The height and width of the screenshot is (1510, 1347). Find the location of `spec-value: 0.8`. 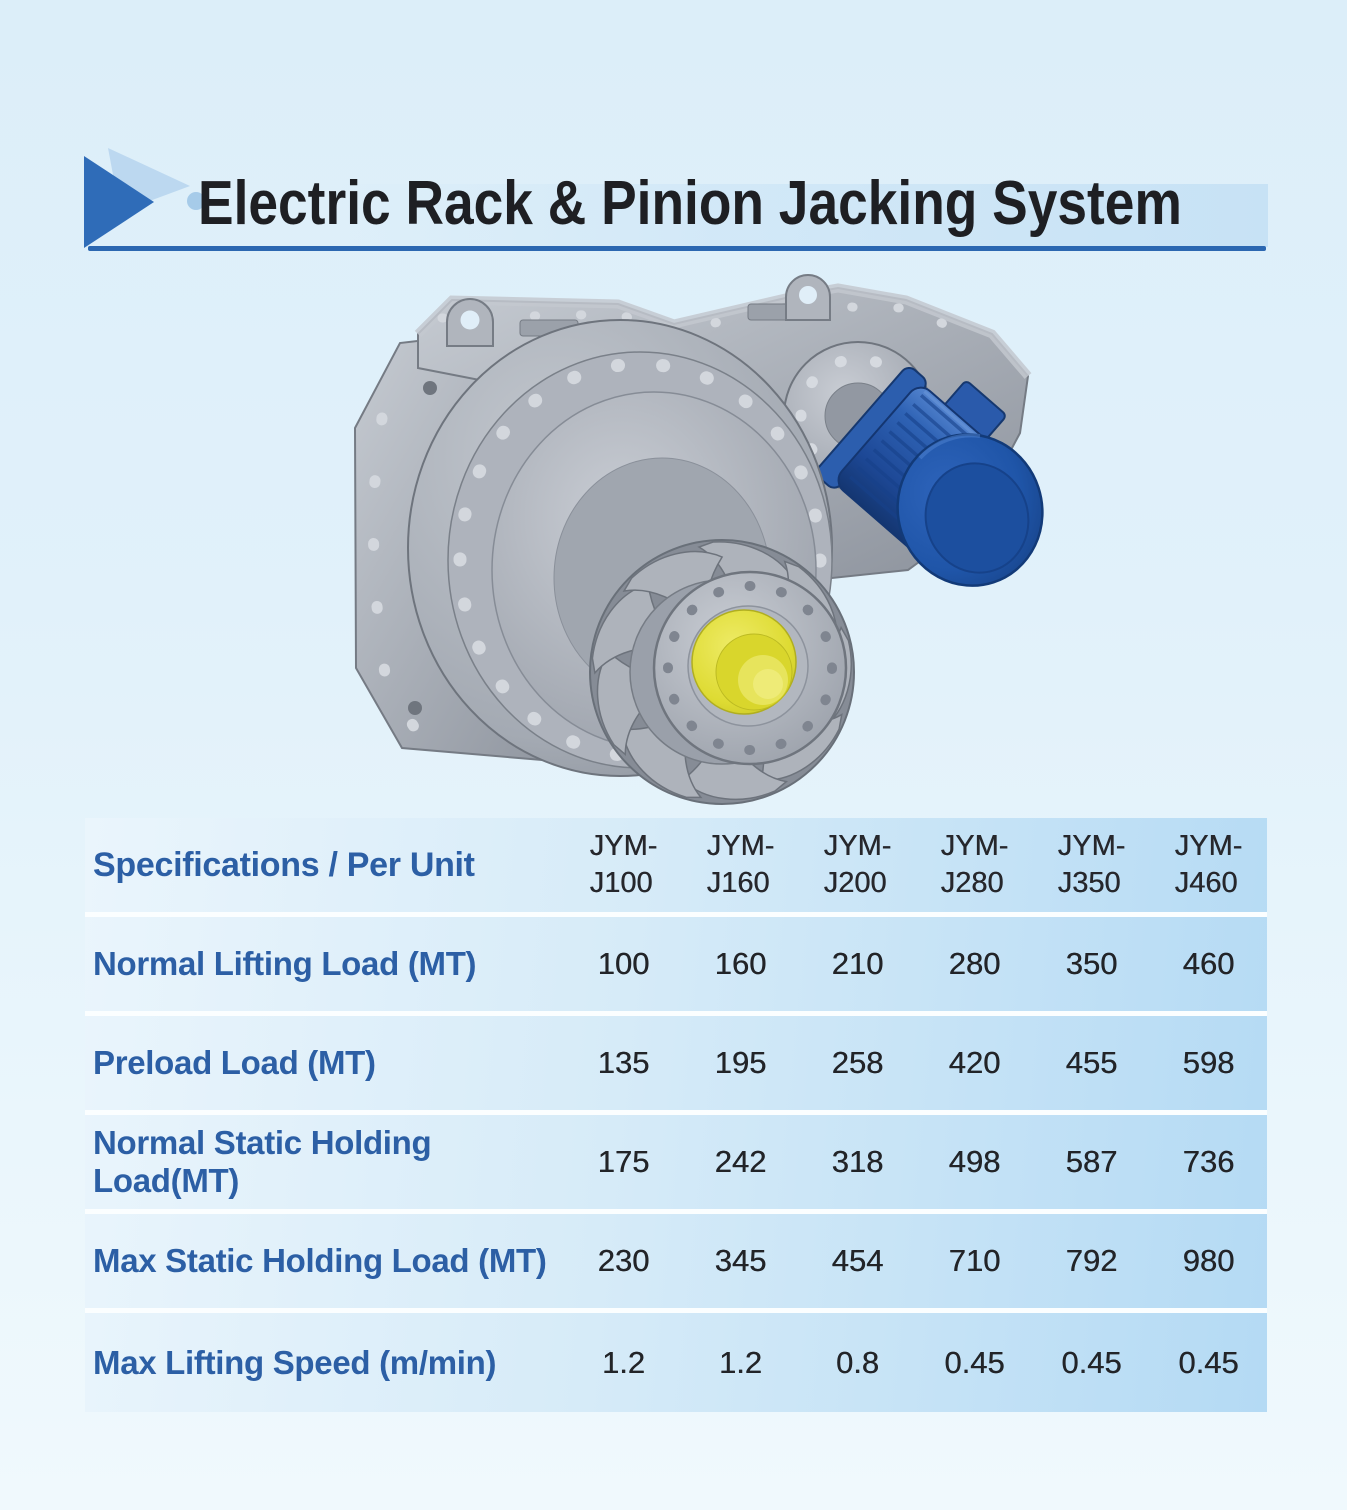

spec-value: 0.8 is located at coordinates (857, 1362).